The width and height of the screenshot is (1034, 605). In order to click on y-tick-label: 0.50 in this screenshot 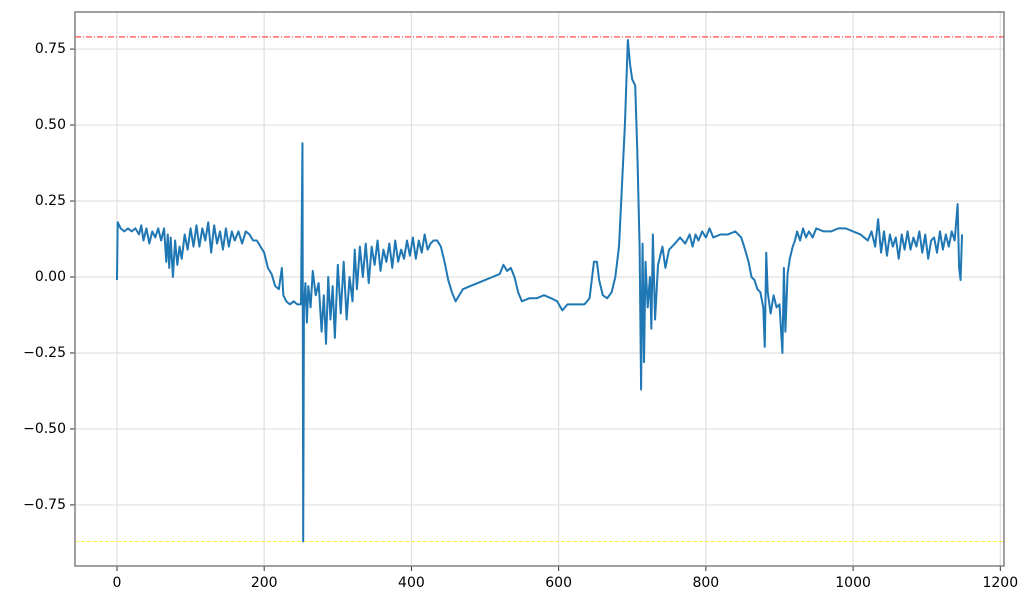, I will do `click(50, 125)`.